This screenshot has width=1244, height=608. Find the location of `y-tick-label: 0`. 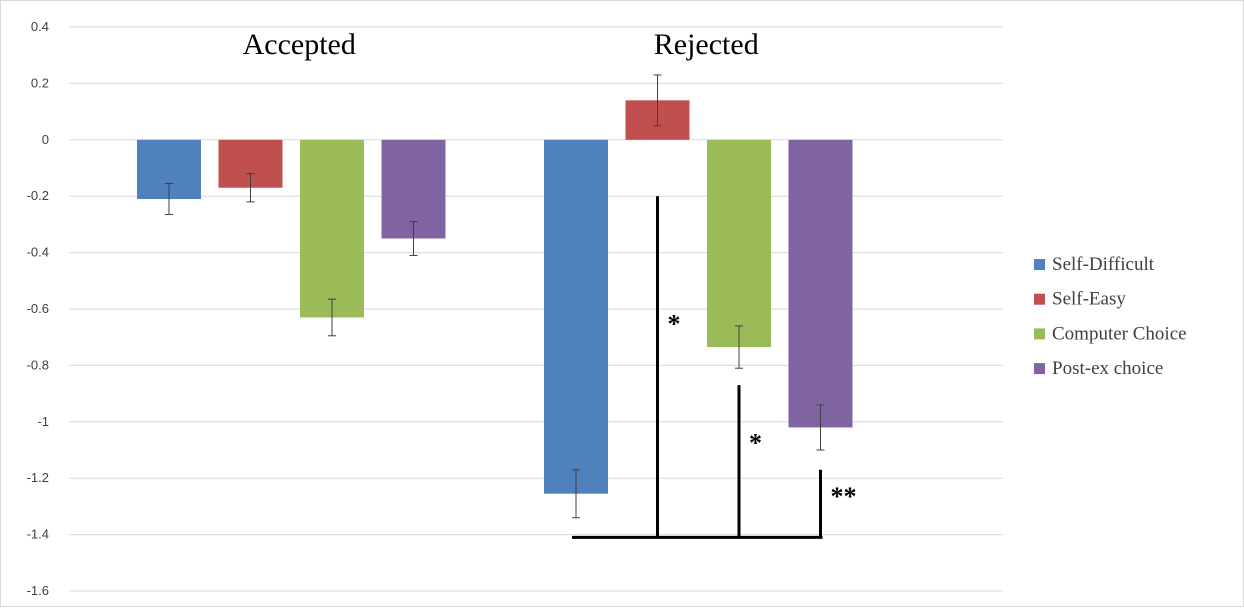

y-tick-label: 0 is located at coordinates (45, 139).